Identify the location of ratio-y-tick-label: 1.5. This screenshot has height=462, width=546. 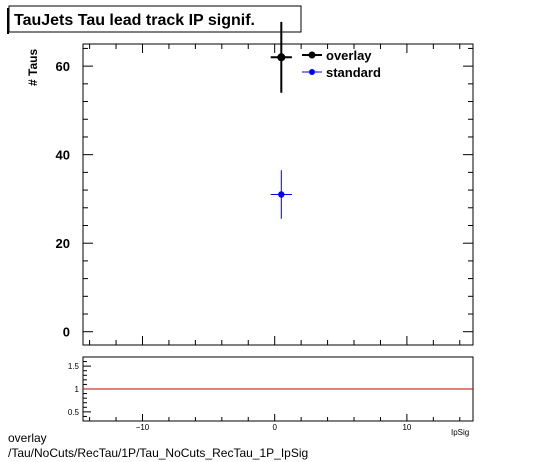
(74, 366).